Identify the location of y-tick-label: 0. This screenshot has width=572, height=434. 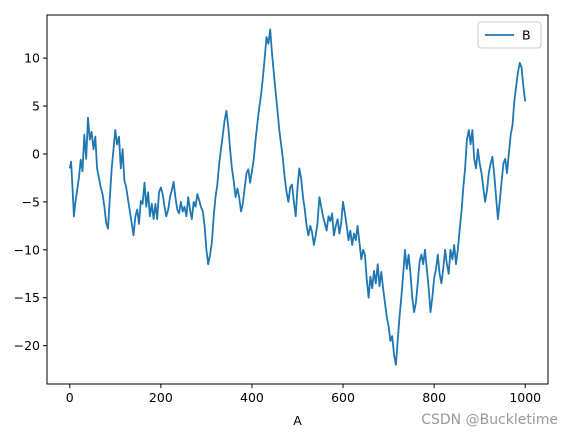
(36, 153).